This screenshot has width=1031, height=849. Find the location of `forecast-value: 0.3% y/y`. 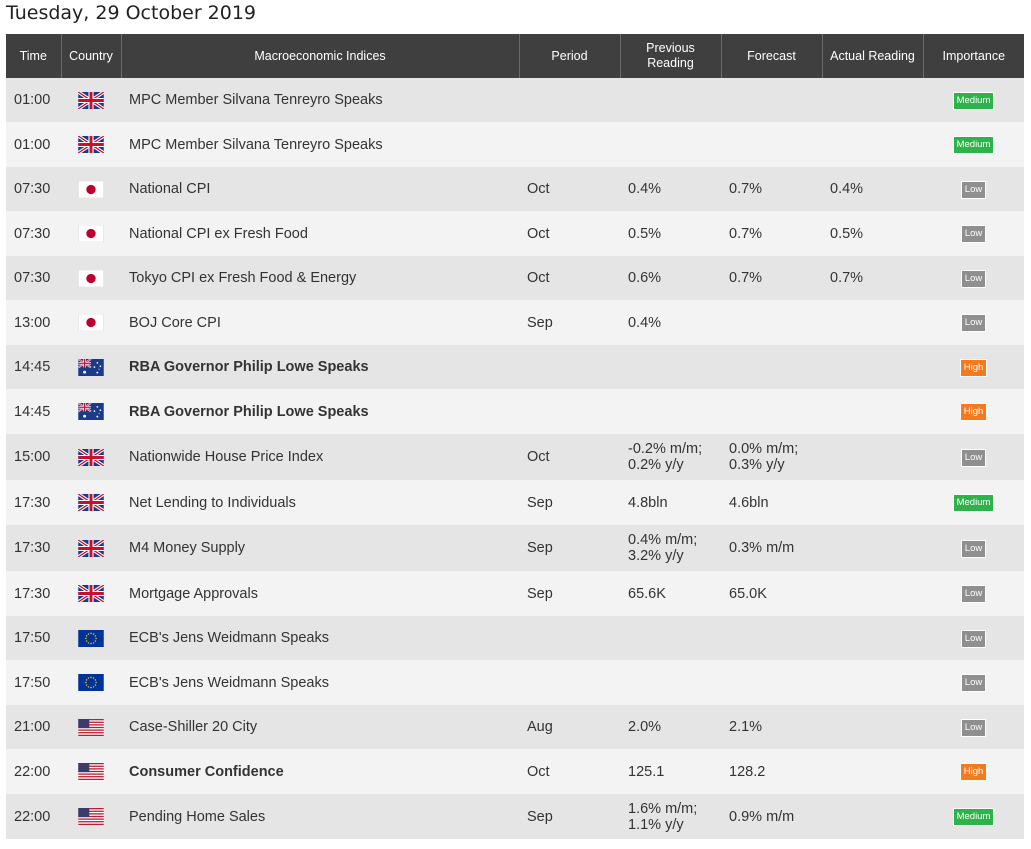

forecast-value: 0.3% y/y is located at coordinates (757, 465).